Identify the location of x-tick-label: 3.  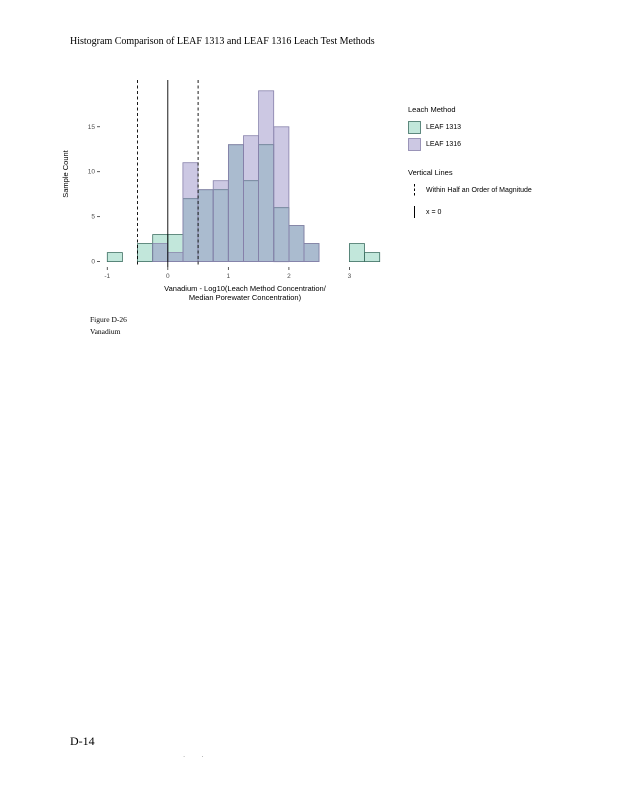
(350, 276).